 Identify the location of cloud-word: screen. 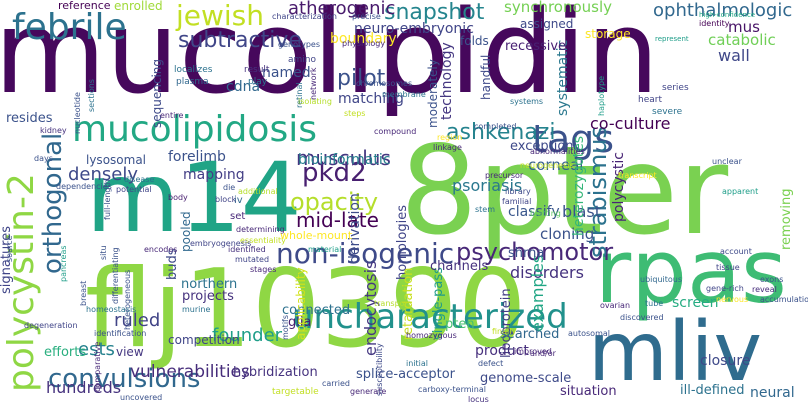
(695, 303).